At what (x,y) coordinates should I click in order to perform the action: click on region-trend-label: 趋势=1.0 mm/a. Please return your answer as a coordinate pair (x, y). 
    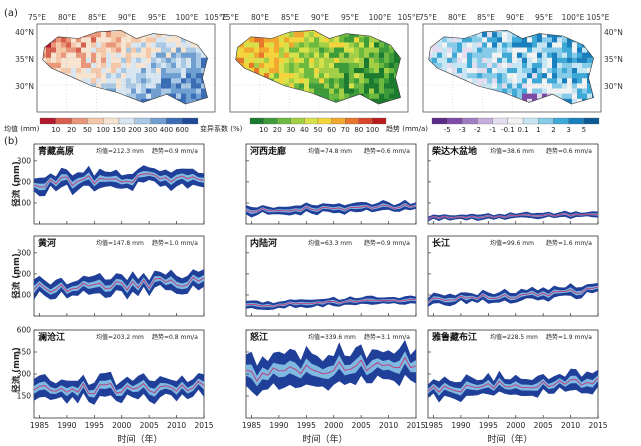
    Looking at the image, I should click on (175, 243).